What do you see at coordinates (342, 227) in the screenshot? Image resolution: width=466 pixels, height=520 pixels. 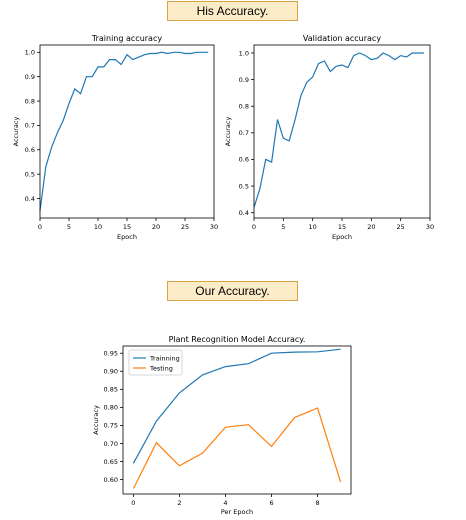 I see `validation-x-tick-label: 15` at bounding box center [342, 227].